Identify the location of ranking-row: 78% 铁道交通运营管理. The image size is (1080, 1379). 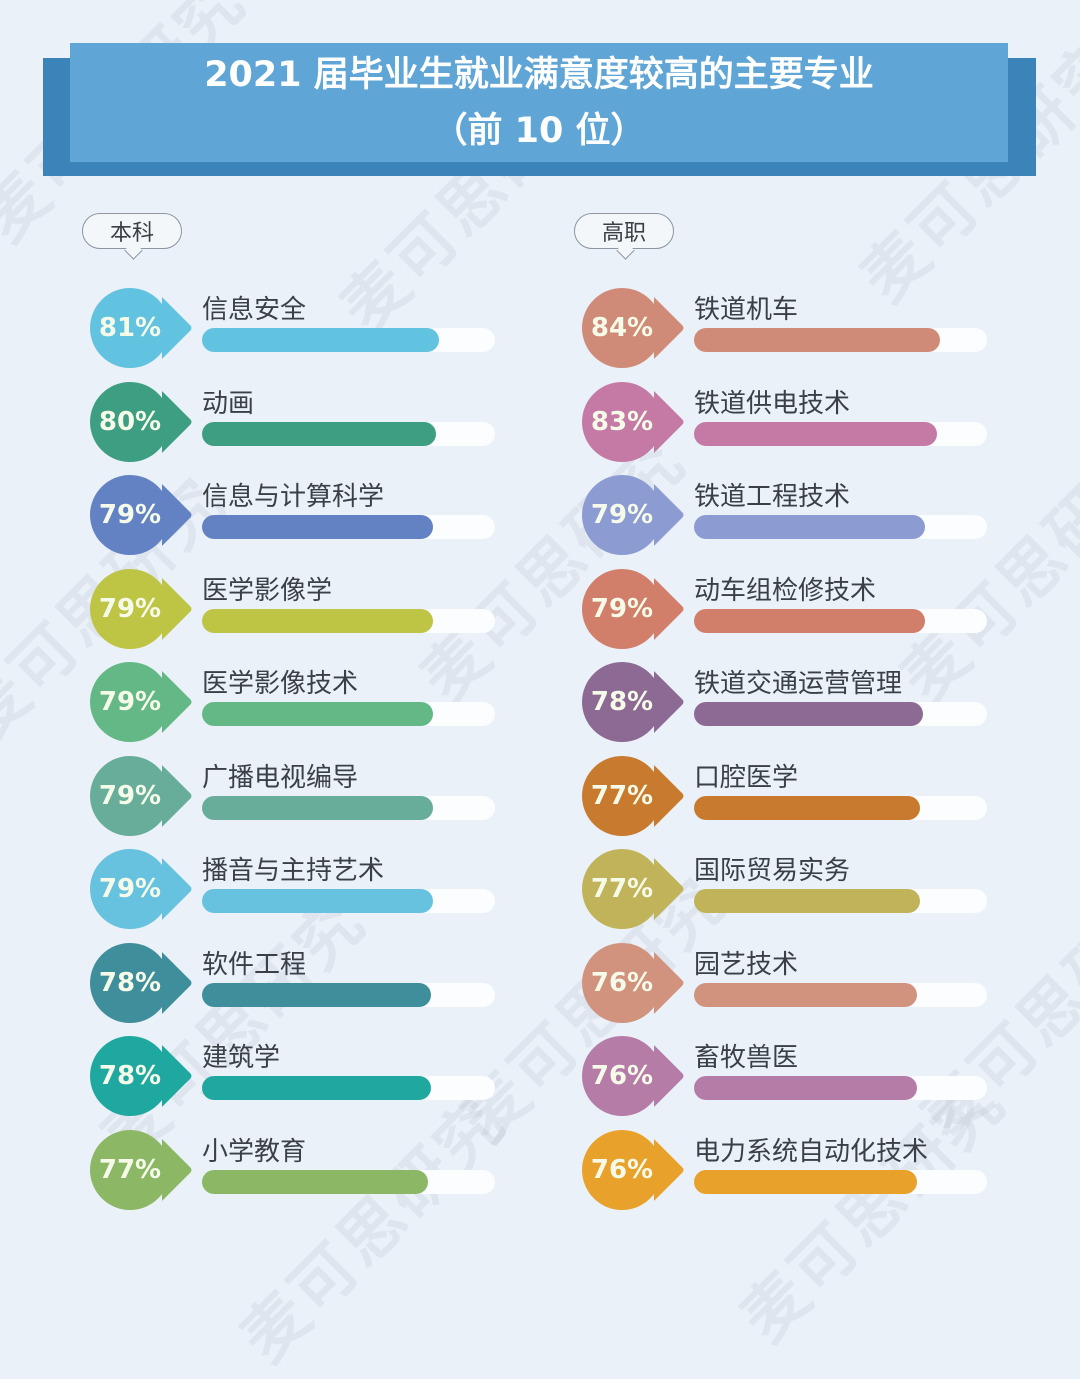
(792, 709).